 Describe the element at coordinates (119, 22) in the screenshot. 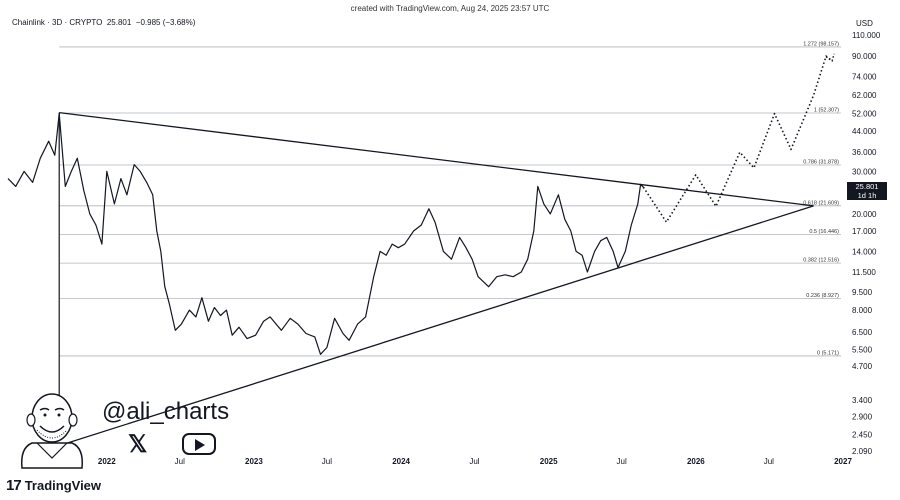

I see `last-price: 25.801` at that location.